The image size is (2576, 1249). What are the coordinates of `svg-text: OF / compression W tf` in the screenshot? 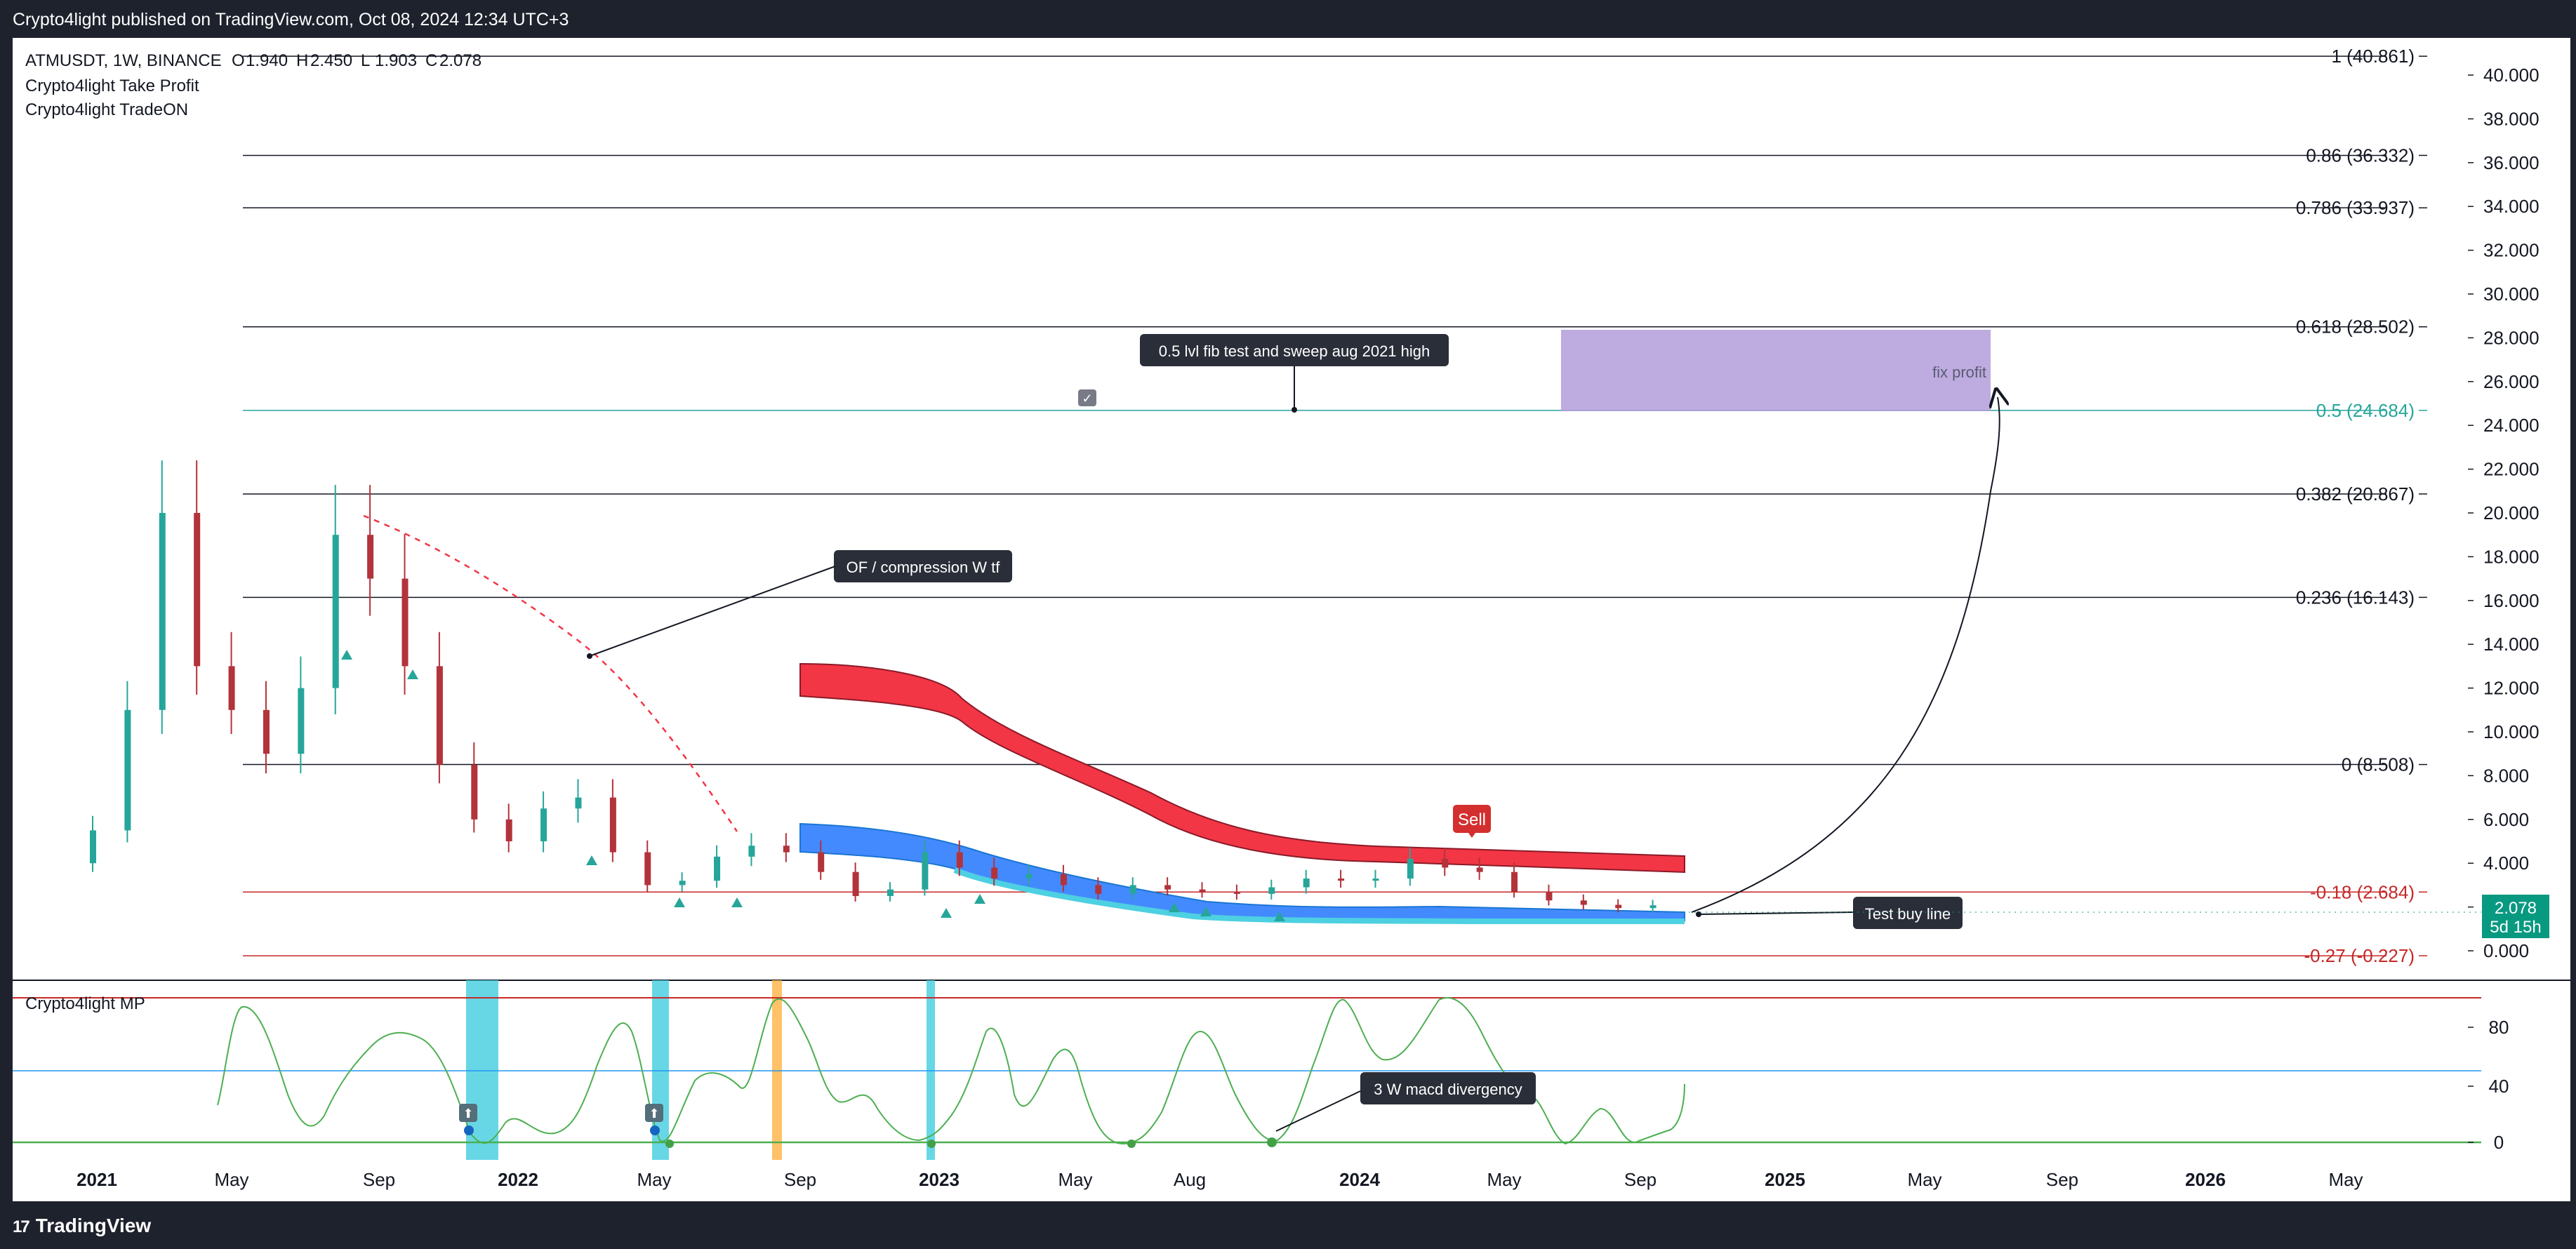 It's located at (924, 567).